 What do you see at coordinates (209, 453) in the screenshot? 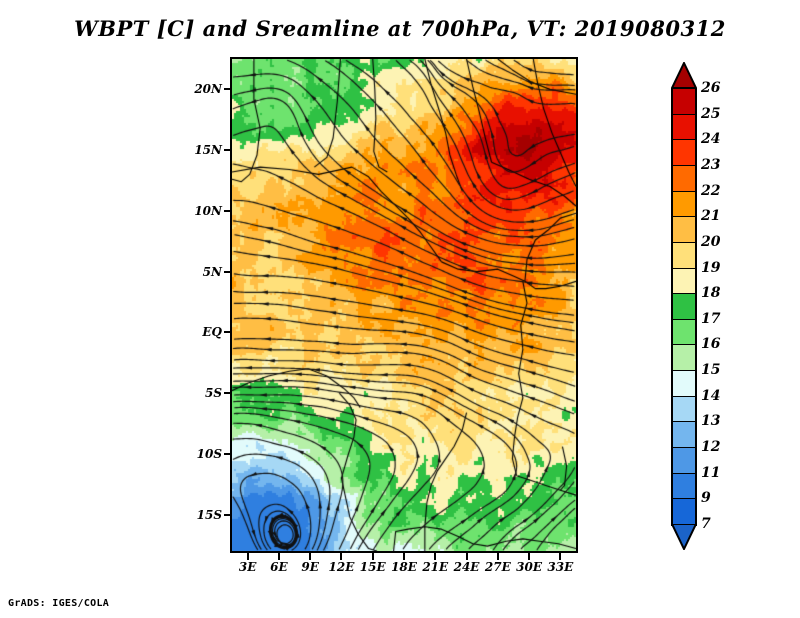
I see `y-axis-tick-label: 10S` at bounding box center [209, 453].